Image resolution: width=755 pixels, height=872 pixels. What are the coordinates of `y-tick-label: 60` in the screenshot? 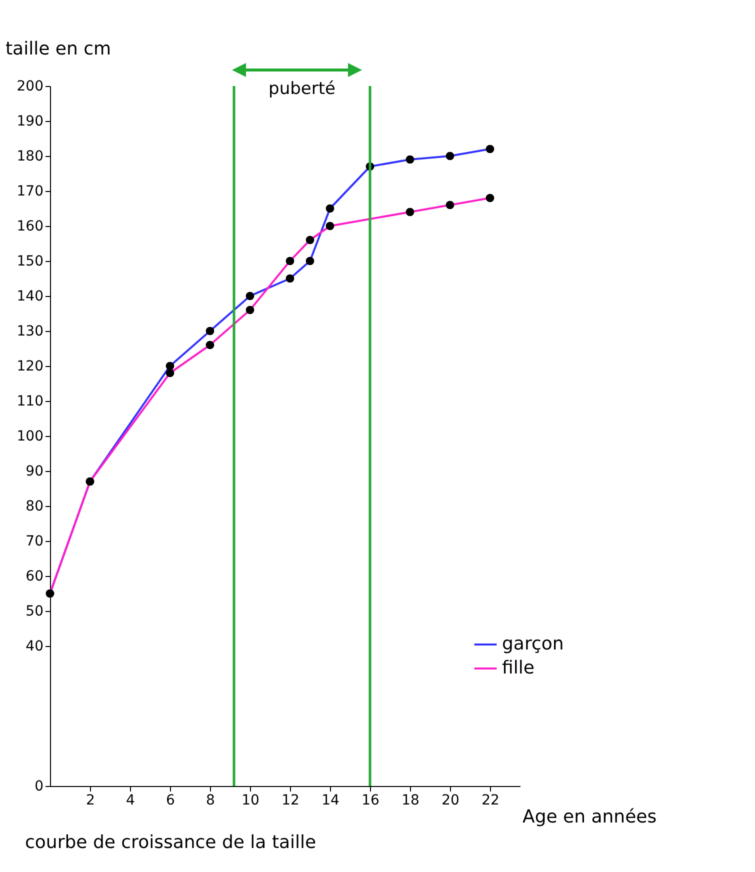 It's located at (35, 576).